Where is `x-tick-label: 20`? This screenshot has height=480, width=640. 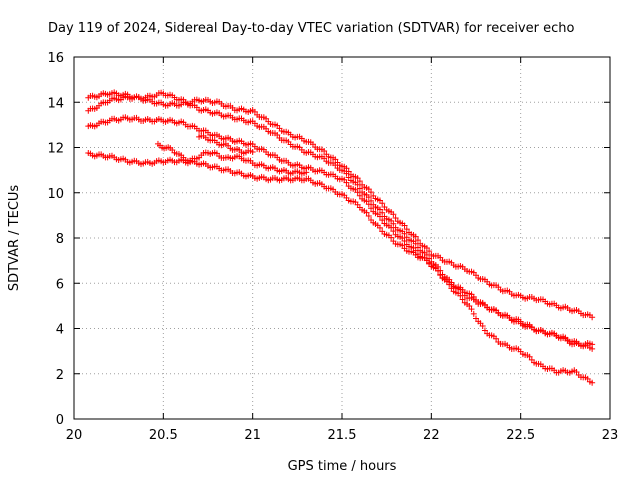
x-tick-label: 20 is located at coordinates (74, 435).